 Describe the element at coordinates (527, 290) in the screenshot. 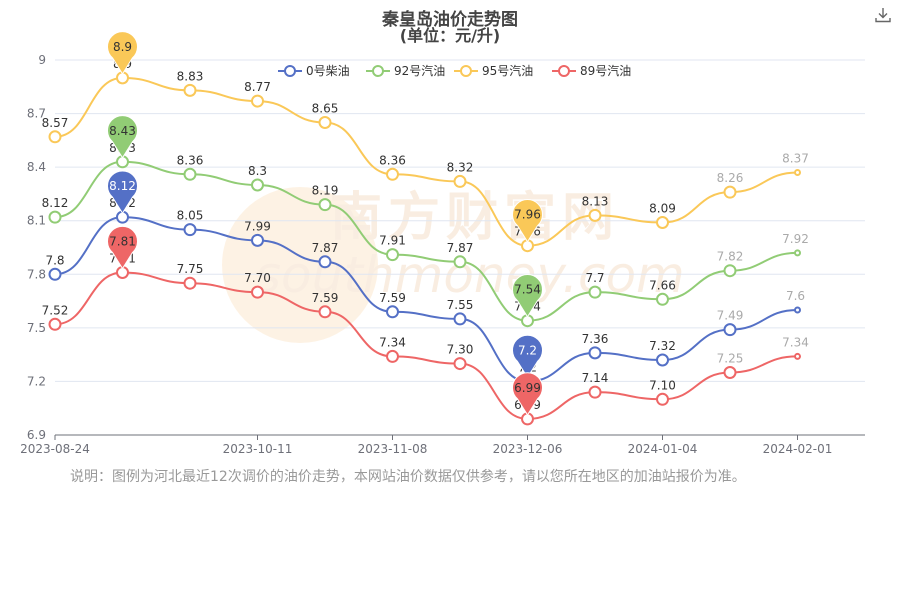

I see `pin-label: 7.54` at that location.